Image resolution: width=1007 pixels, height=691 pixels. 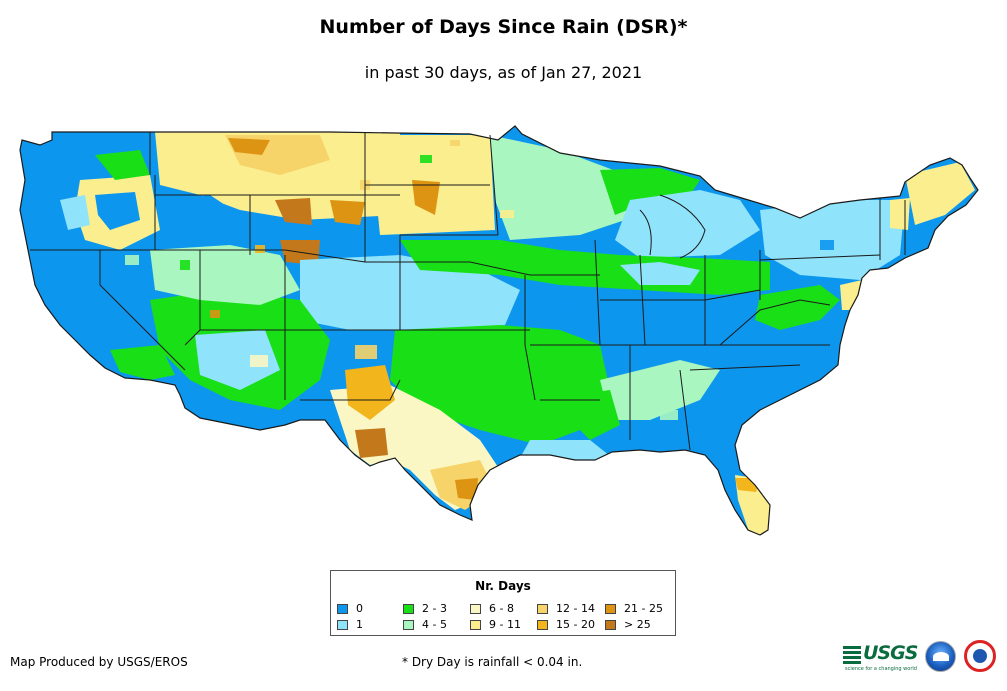 I want to click on legend-label: 6 - 8, so click(x=501, y=608).